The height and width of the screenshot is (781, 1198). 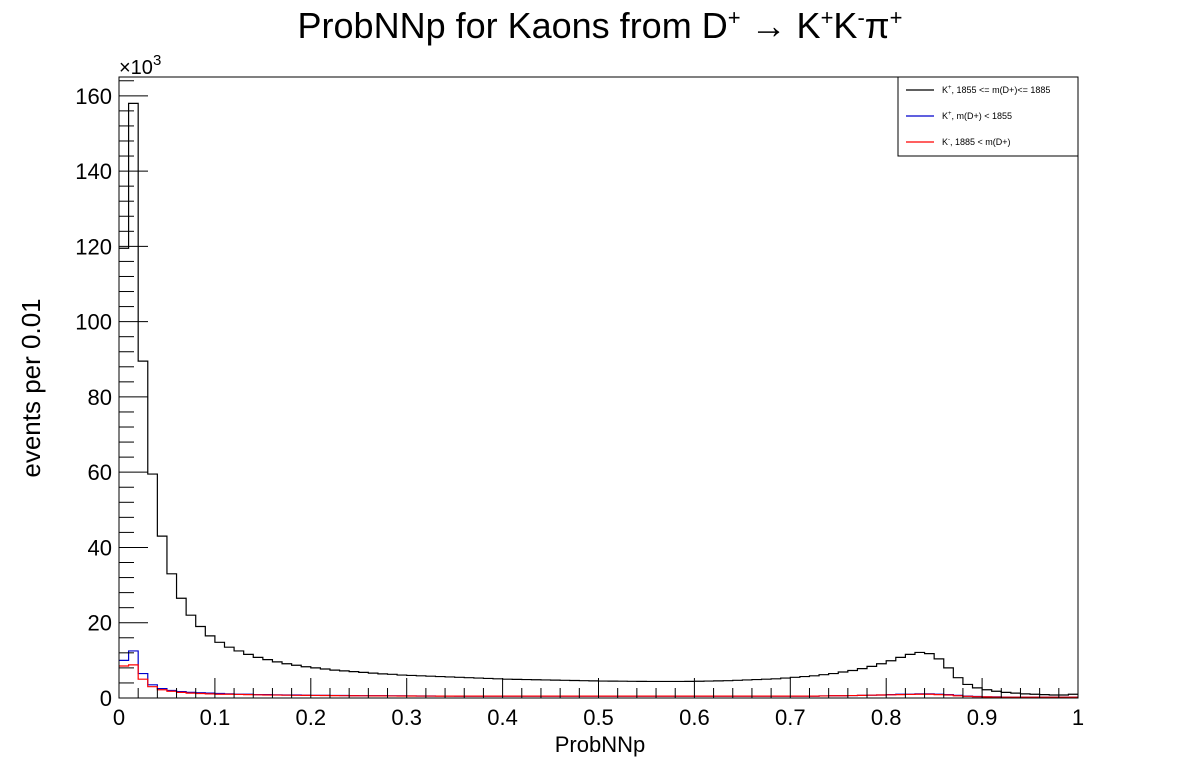 I want to click on title-part: → K, so click(x=781, y=25).